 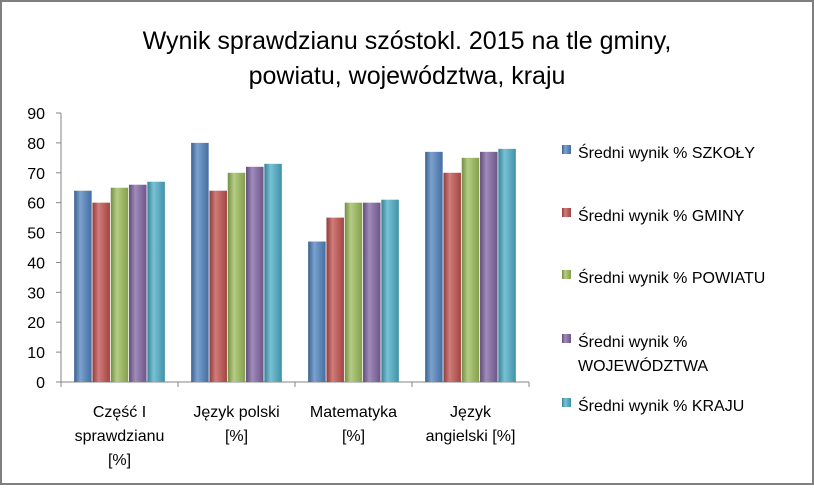 I want to click on x-tick-label: Część I, so click(x=119, y=412).